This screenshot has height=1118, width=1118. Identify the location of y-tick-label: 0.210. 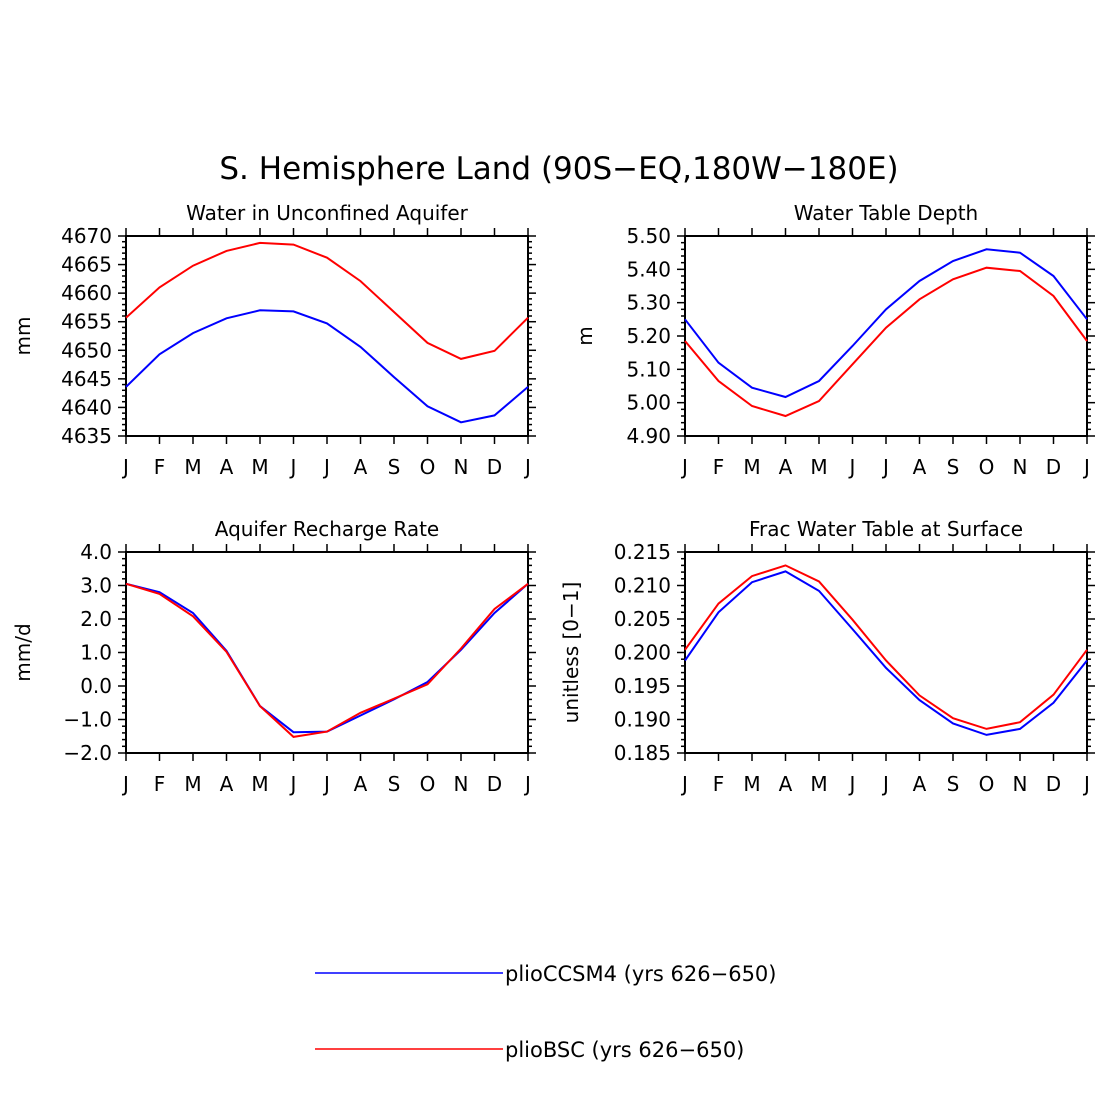
(642, 586).